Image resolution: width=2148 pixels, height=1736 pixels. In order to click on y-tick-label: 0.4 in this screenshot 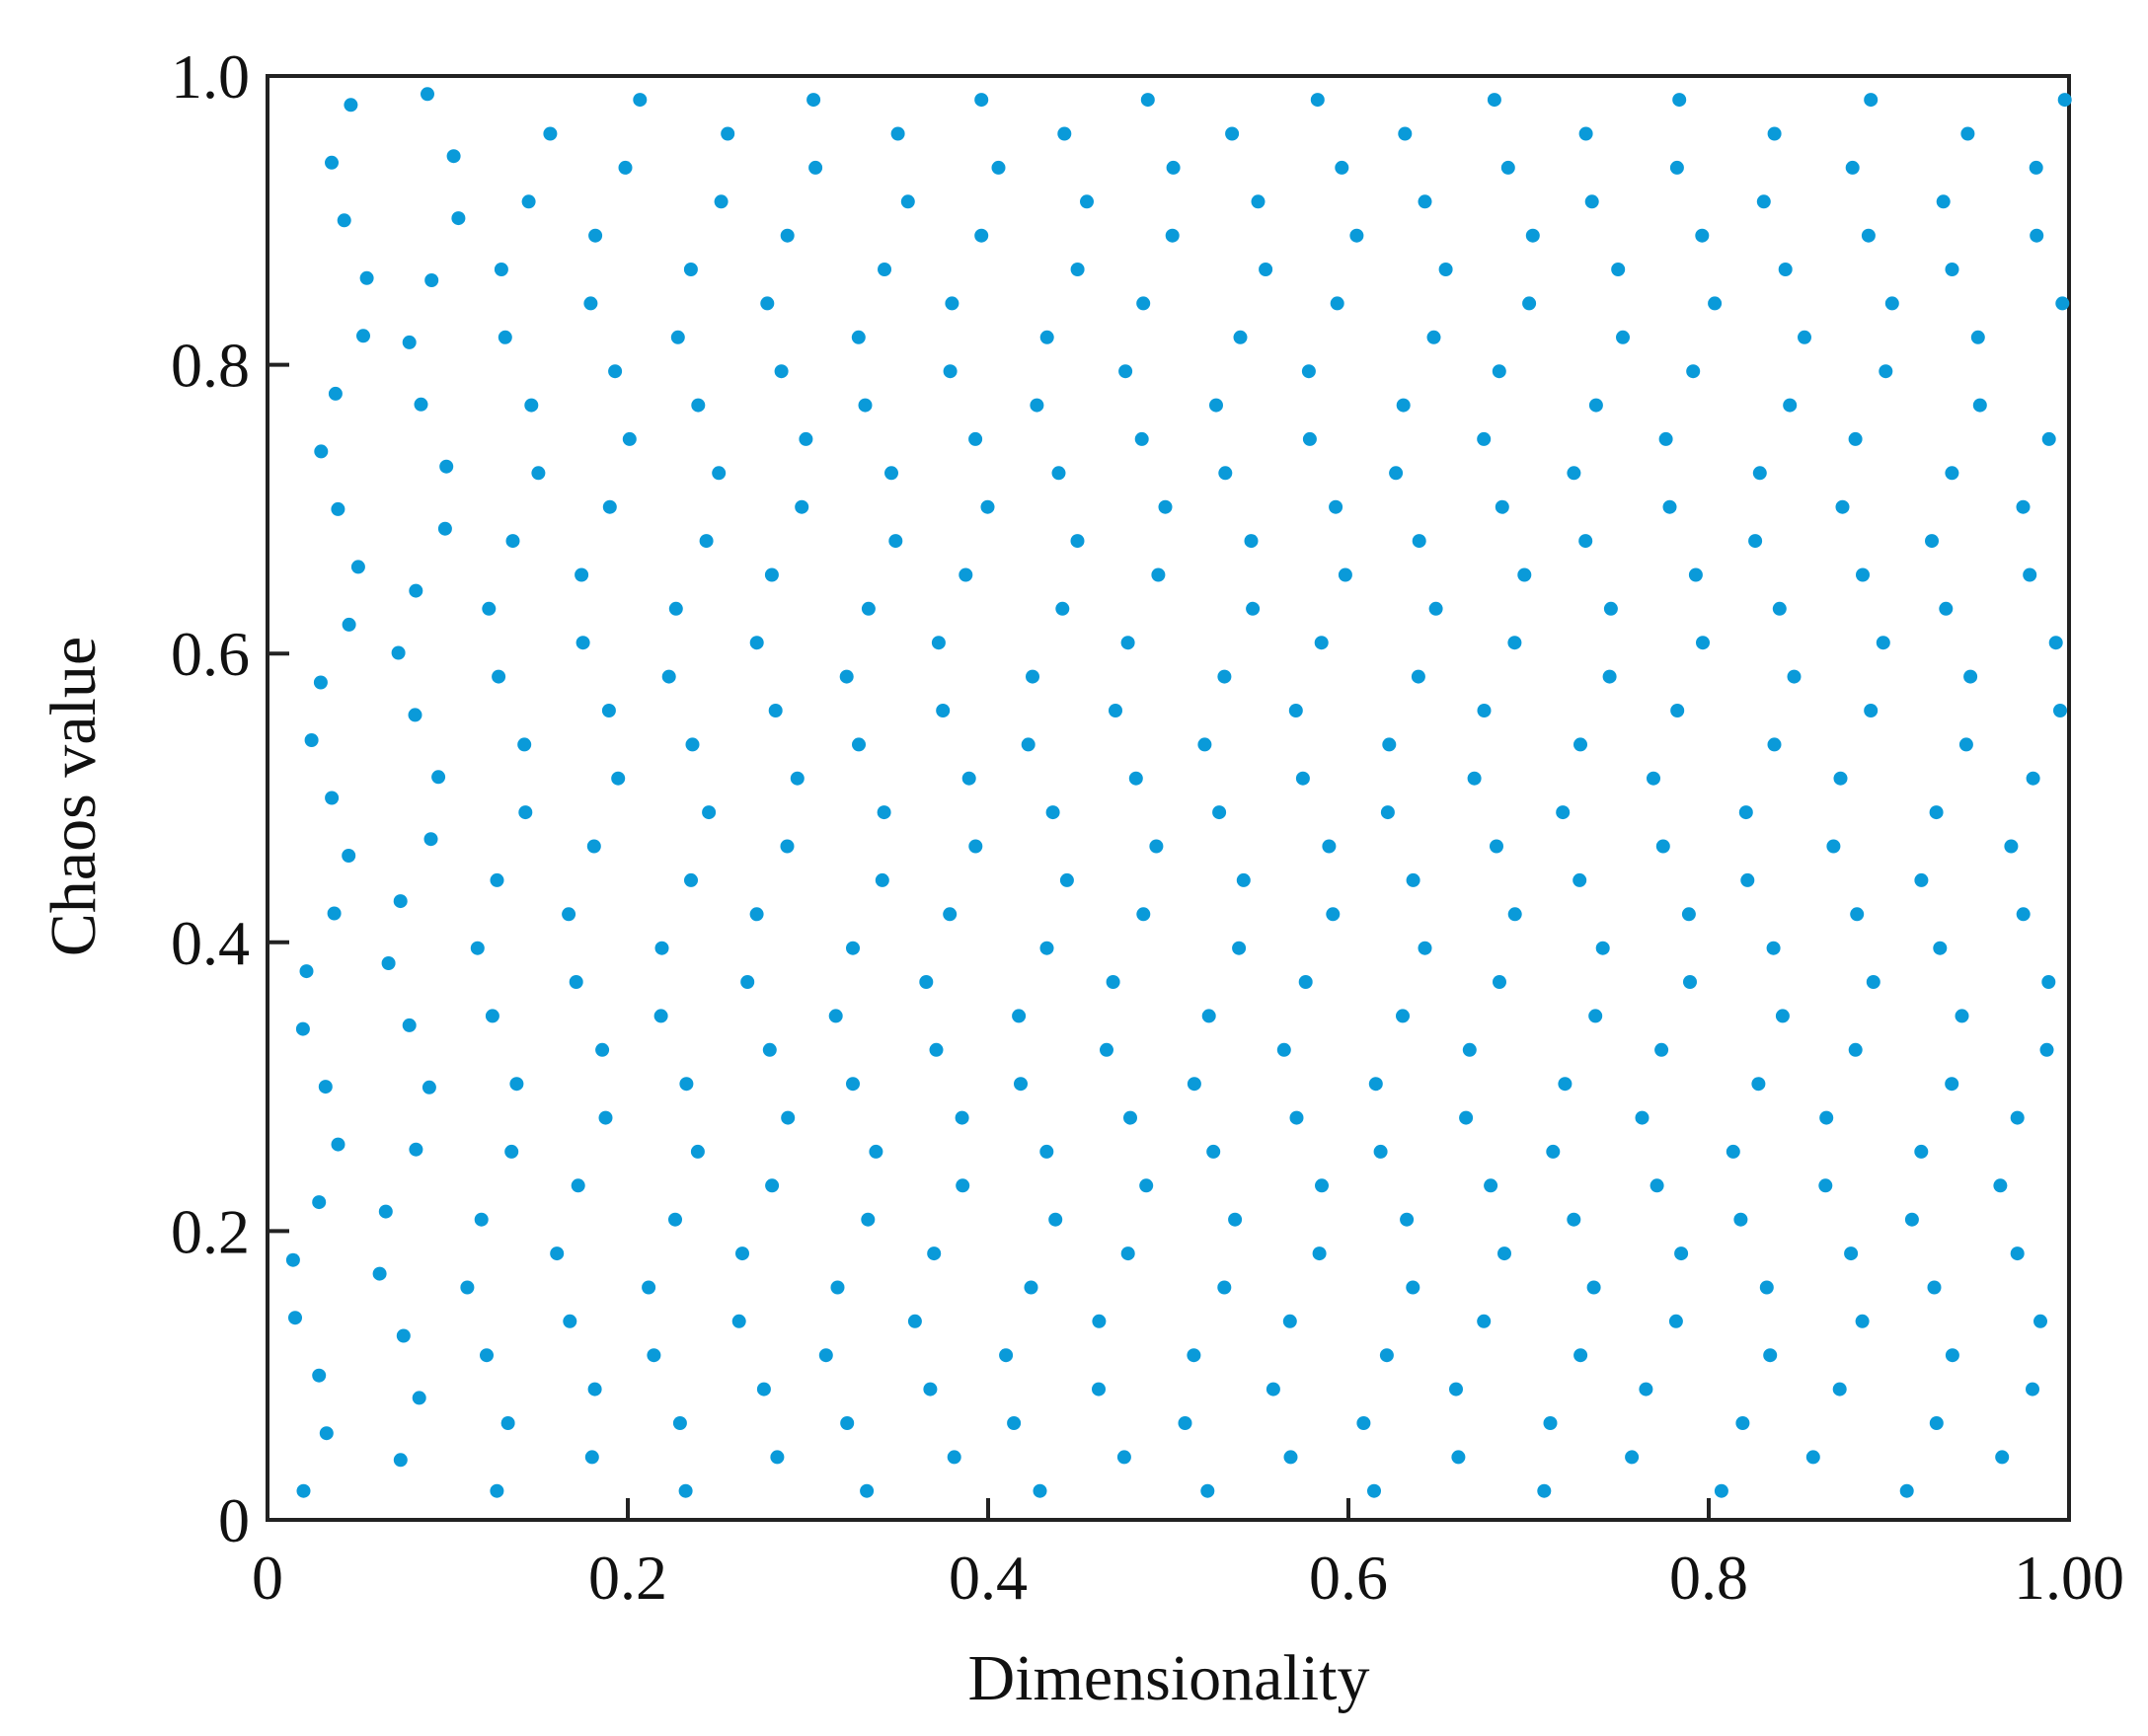, I will do `click(211, 943)`.